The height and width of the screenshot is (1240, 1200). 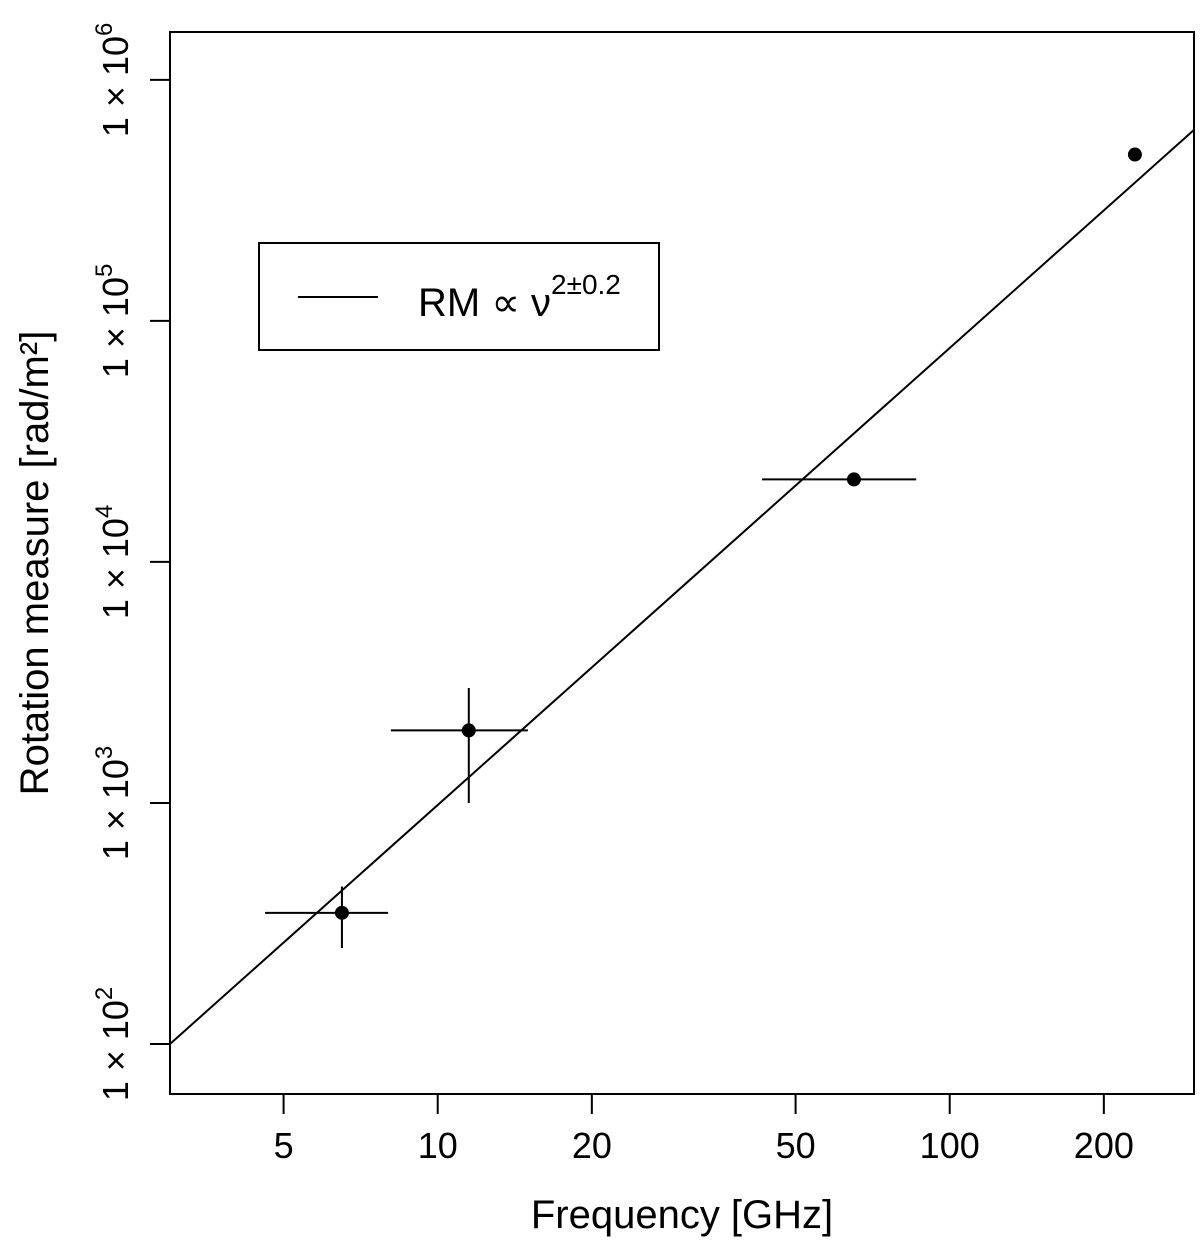 What do you see at coordinates (950, 1145) in the screenshot?
I see `x-tick-label: 100` at bounding box center [950, 1145].